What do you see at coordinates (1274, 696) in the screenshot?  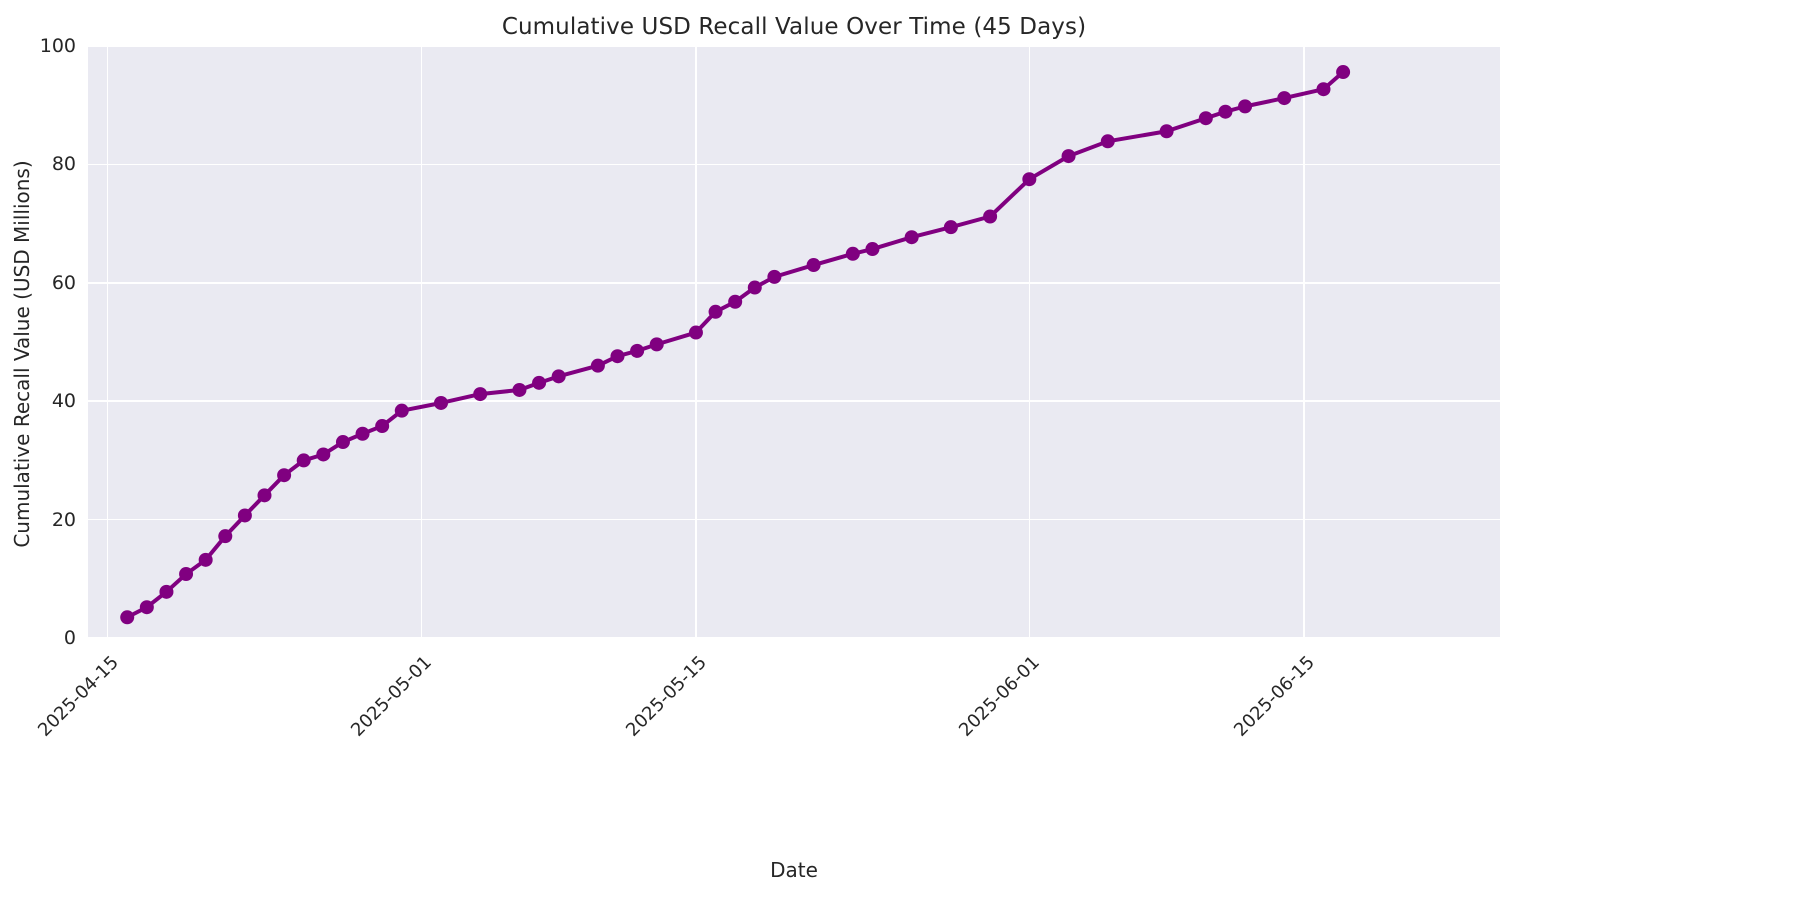 I see `x-axis-tick-label: 2025-06-15` at bounding box center [1274, 696].